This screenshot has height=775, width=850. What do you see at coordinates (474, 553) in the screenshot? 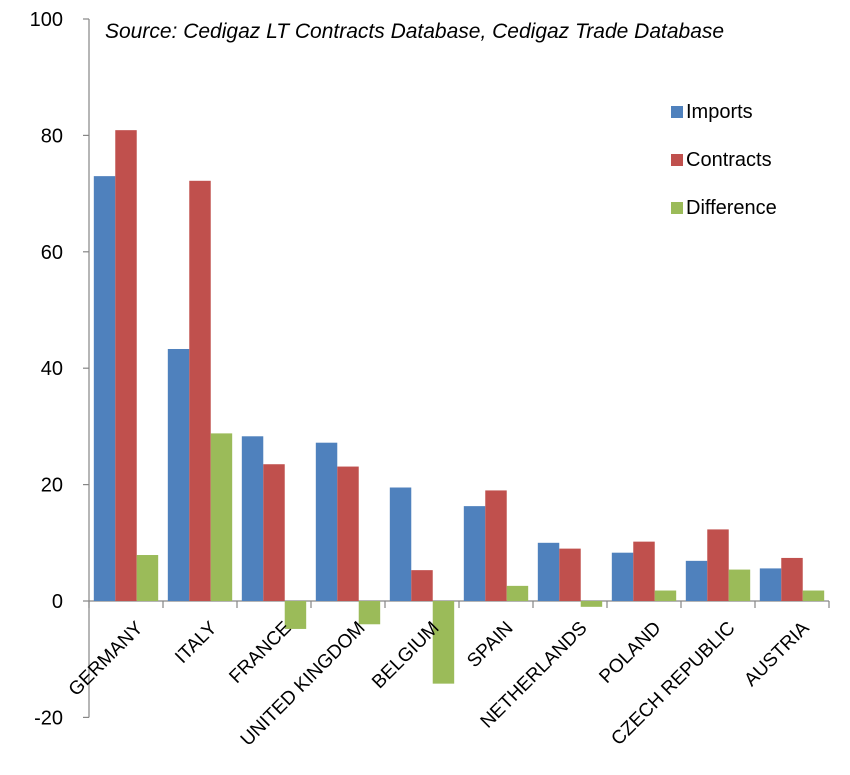
I see `bar-imports-spain` at bounding box center [474, 553].